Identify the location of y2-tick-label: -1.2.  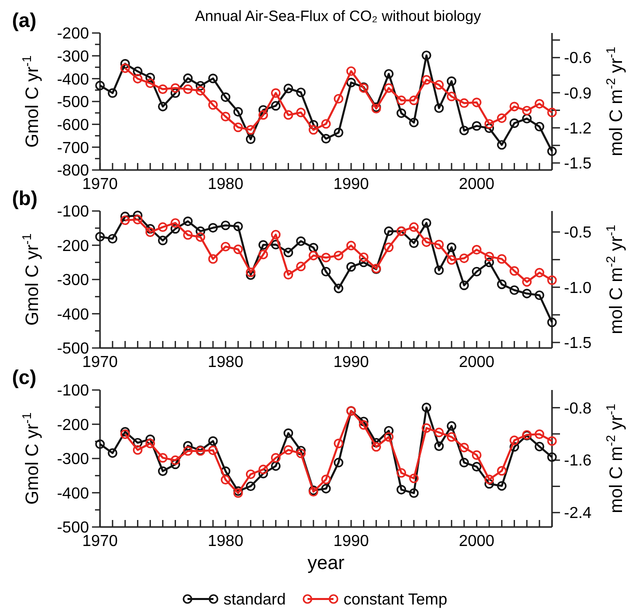
(578, 129).